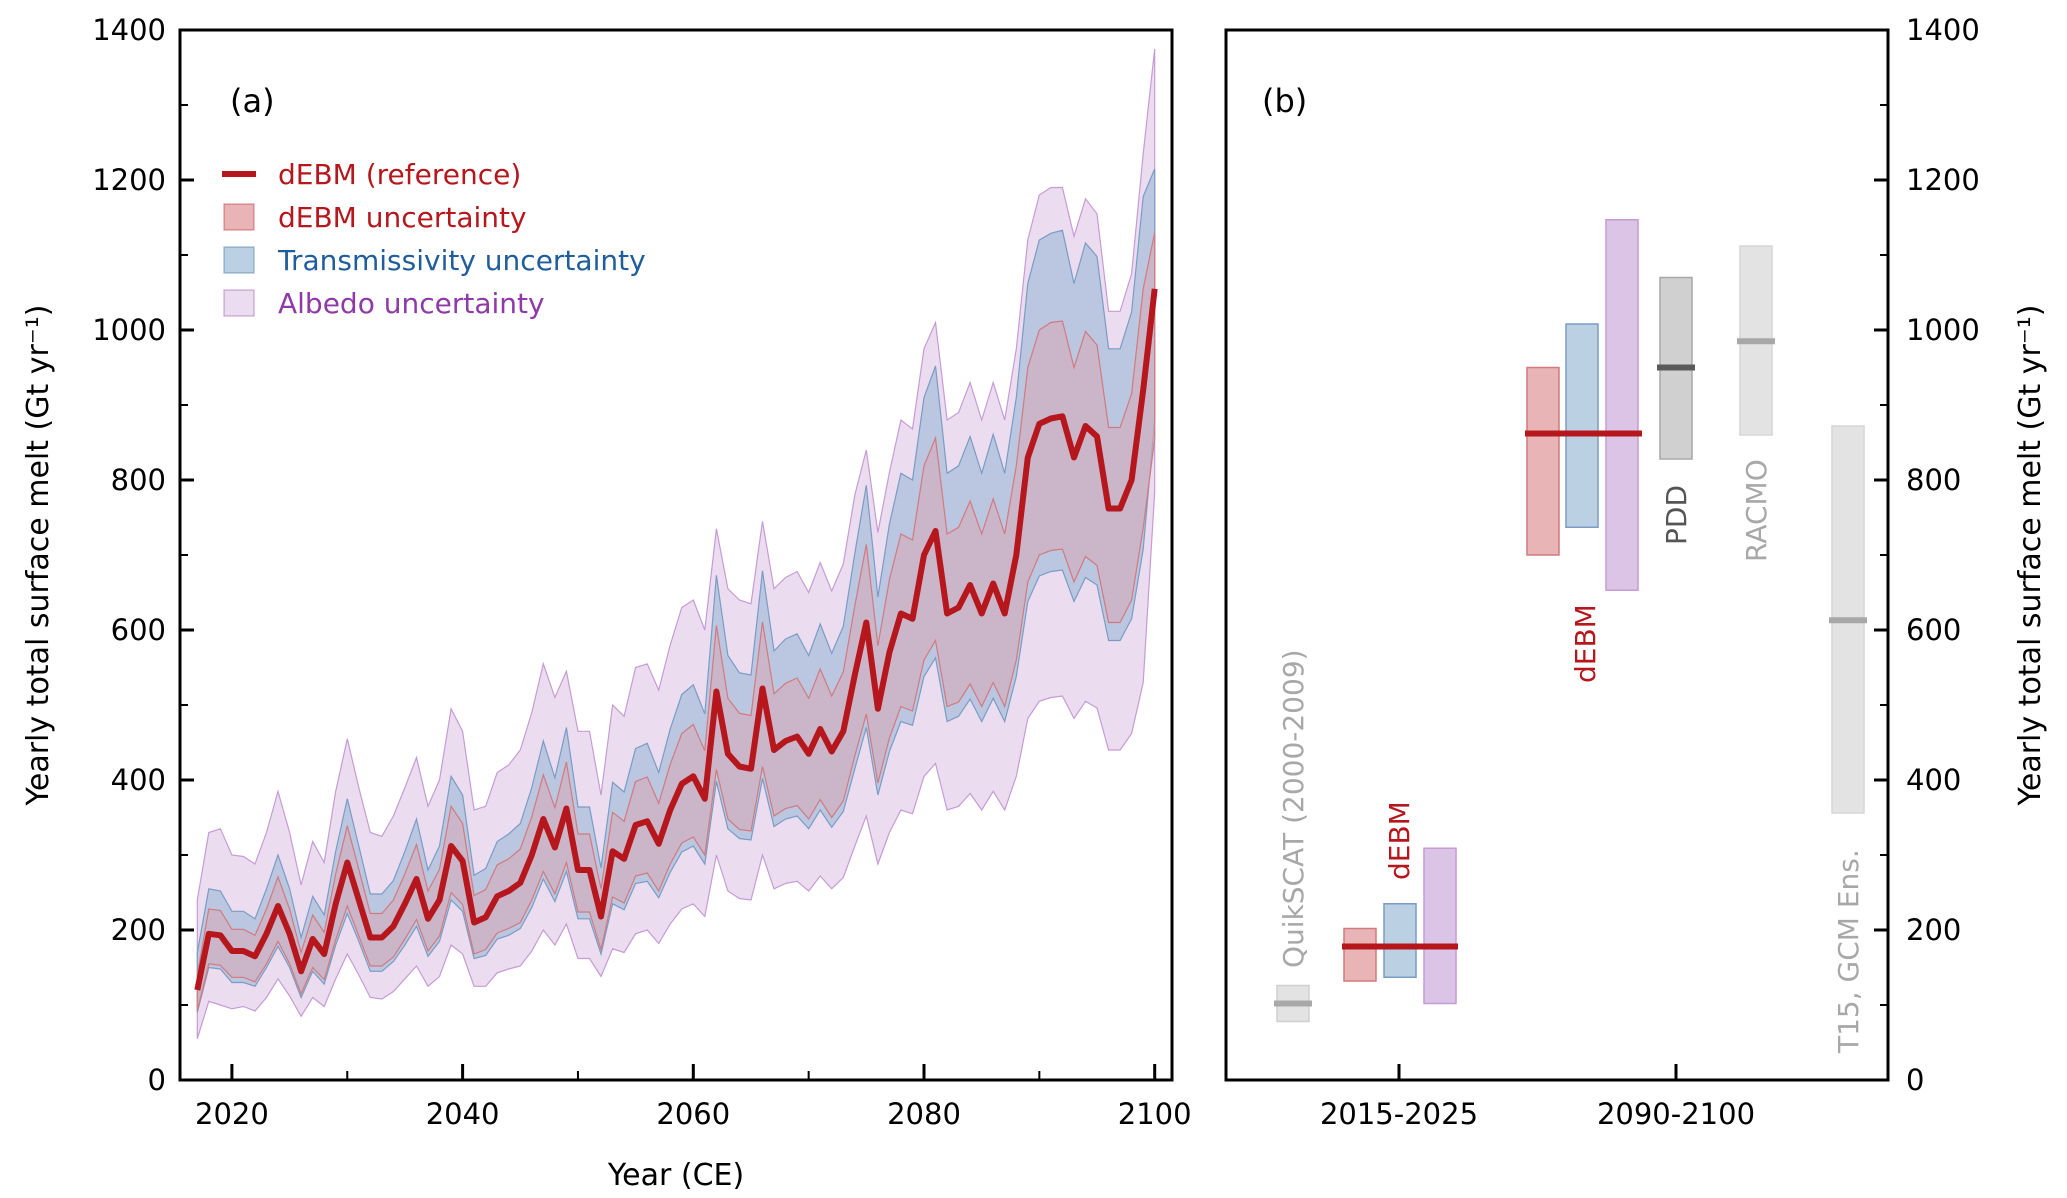  I want to click on label-debm-early: dEBM, so click(1399, 840).